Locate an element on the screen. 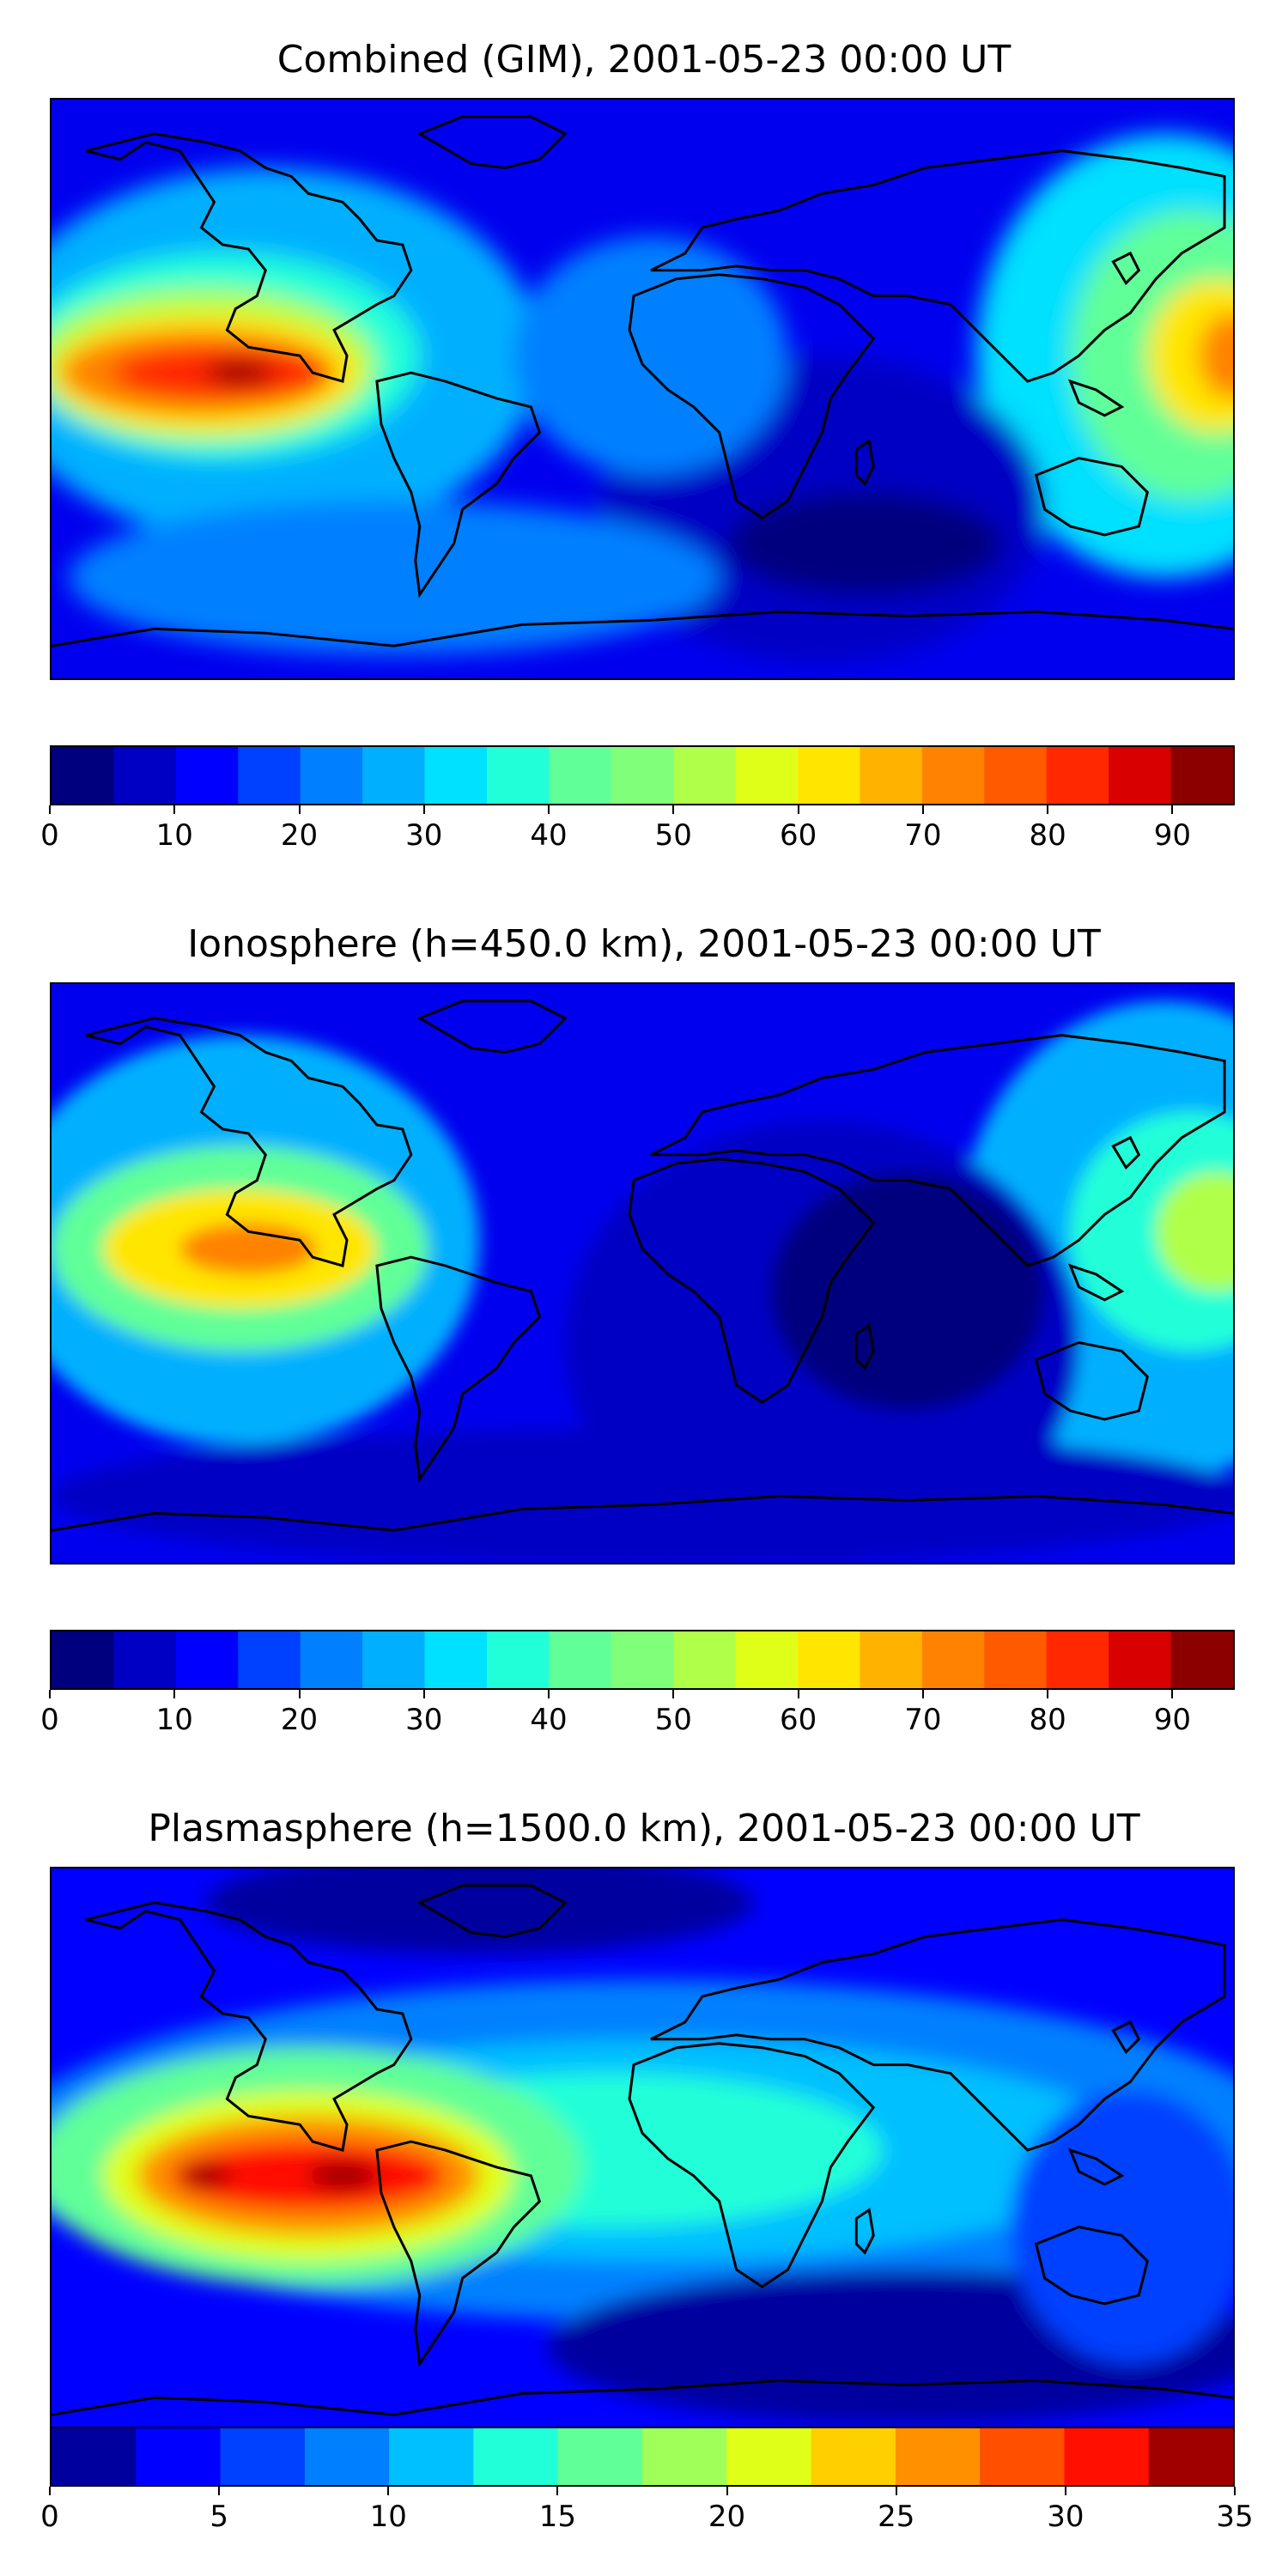 The width and height of the screenshot is (1288, 2576). panel-3-colorbar-svg is located at coordinates (642, 2456).